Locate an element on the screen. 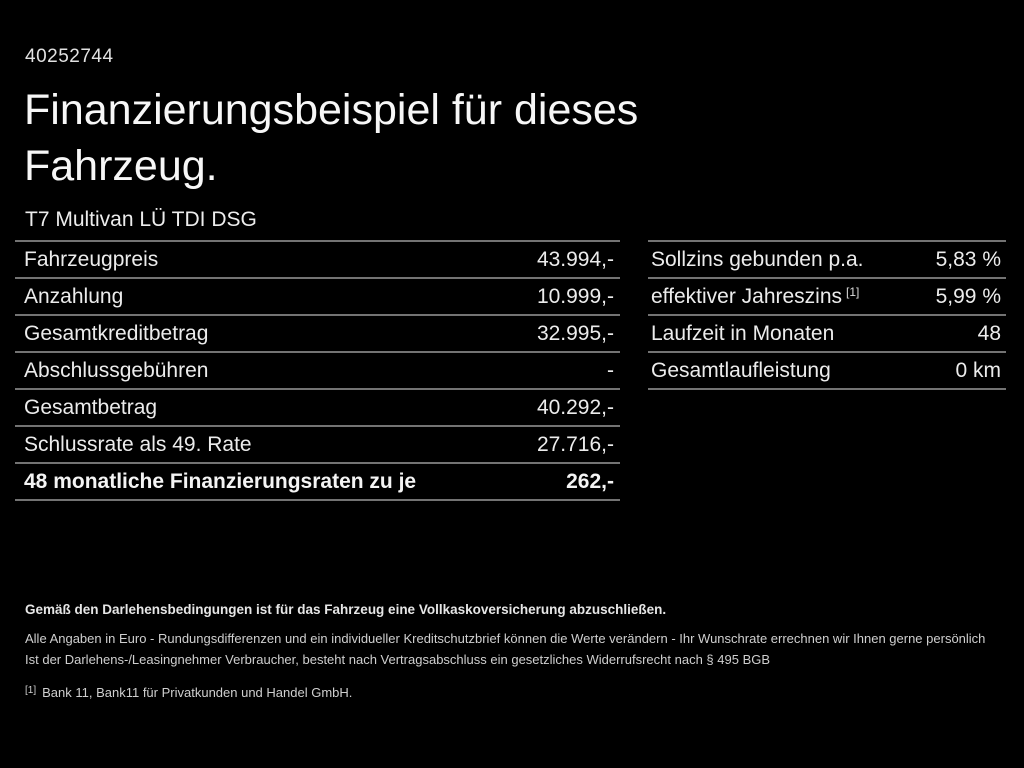 The width and height of the screenshot is (1024, 768). footnote-marker: [1] is located at coordinates (853, 291).